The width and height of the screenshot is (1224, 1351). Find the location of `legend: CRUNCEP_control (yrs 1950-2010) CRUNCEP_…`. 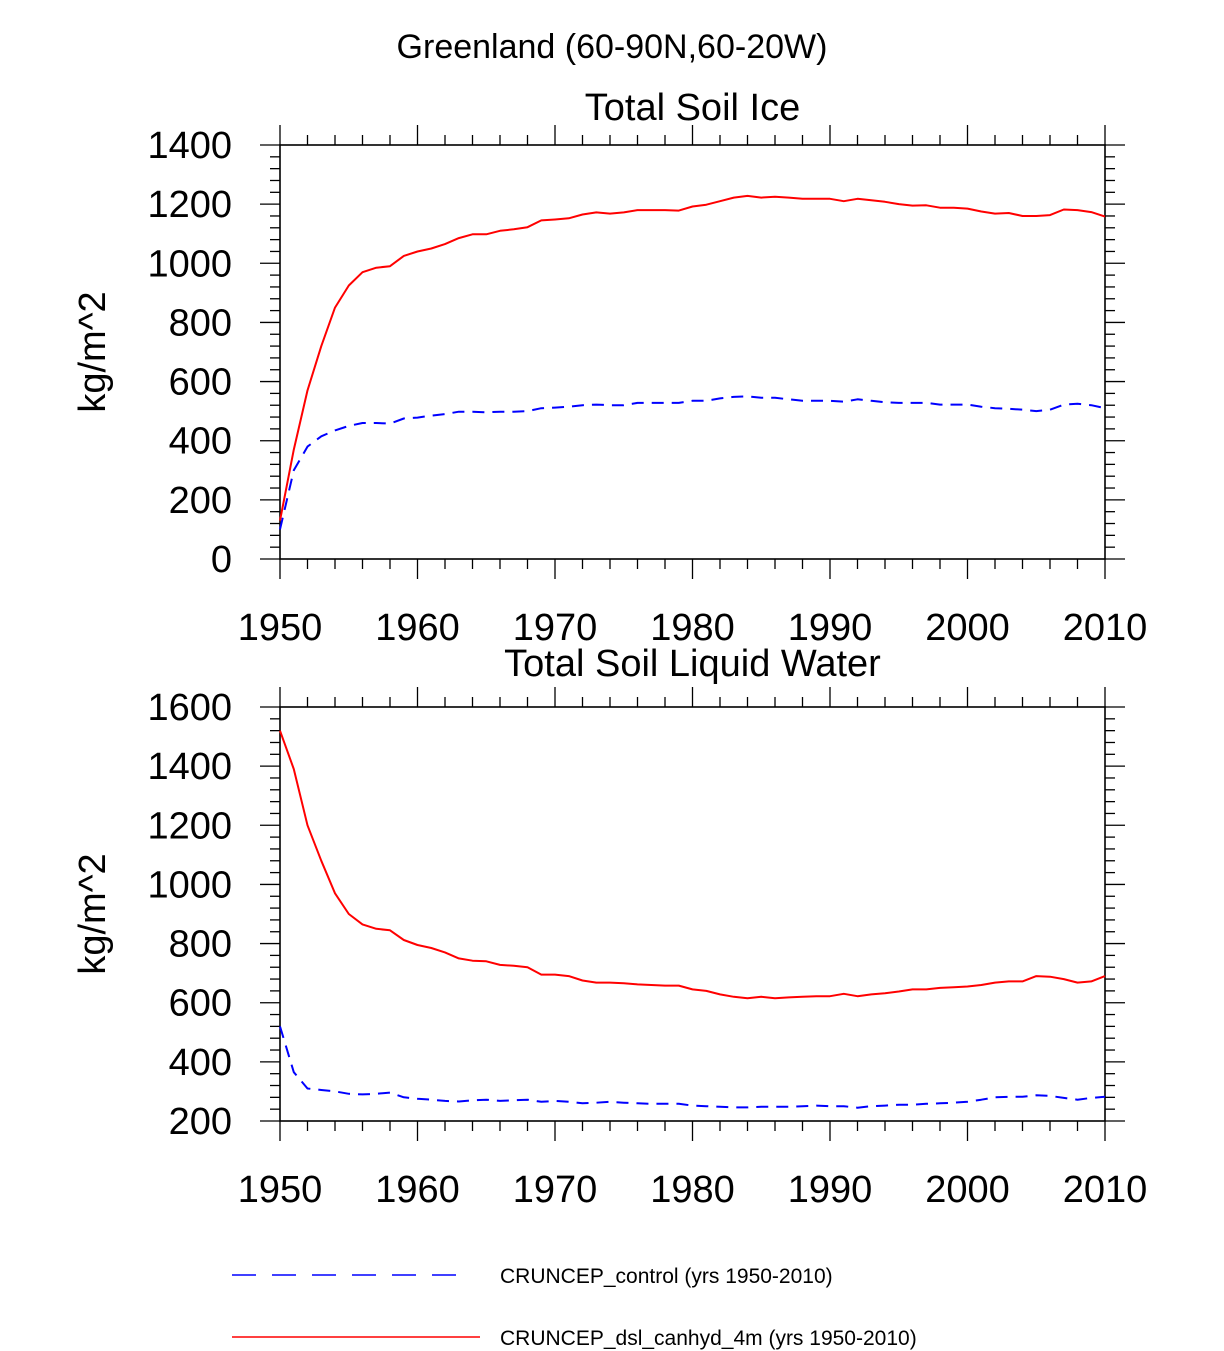

legend: CRUNCEP_control (yrs 1950-2010) CRUNCEP_… is located at coordinates (574, 1307).